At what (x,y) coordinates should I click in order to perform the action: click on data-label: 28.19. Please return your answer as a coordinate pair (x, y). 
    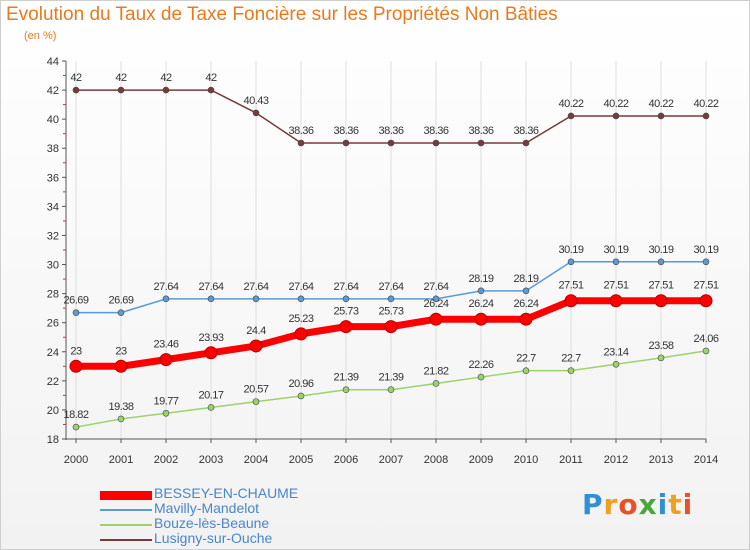
    Looking at the image, I should click on (525, 279).